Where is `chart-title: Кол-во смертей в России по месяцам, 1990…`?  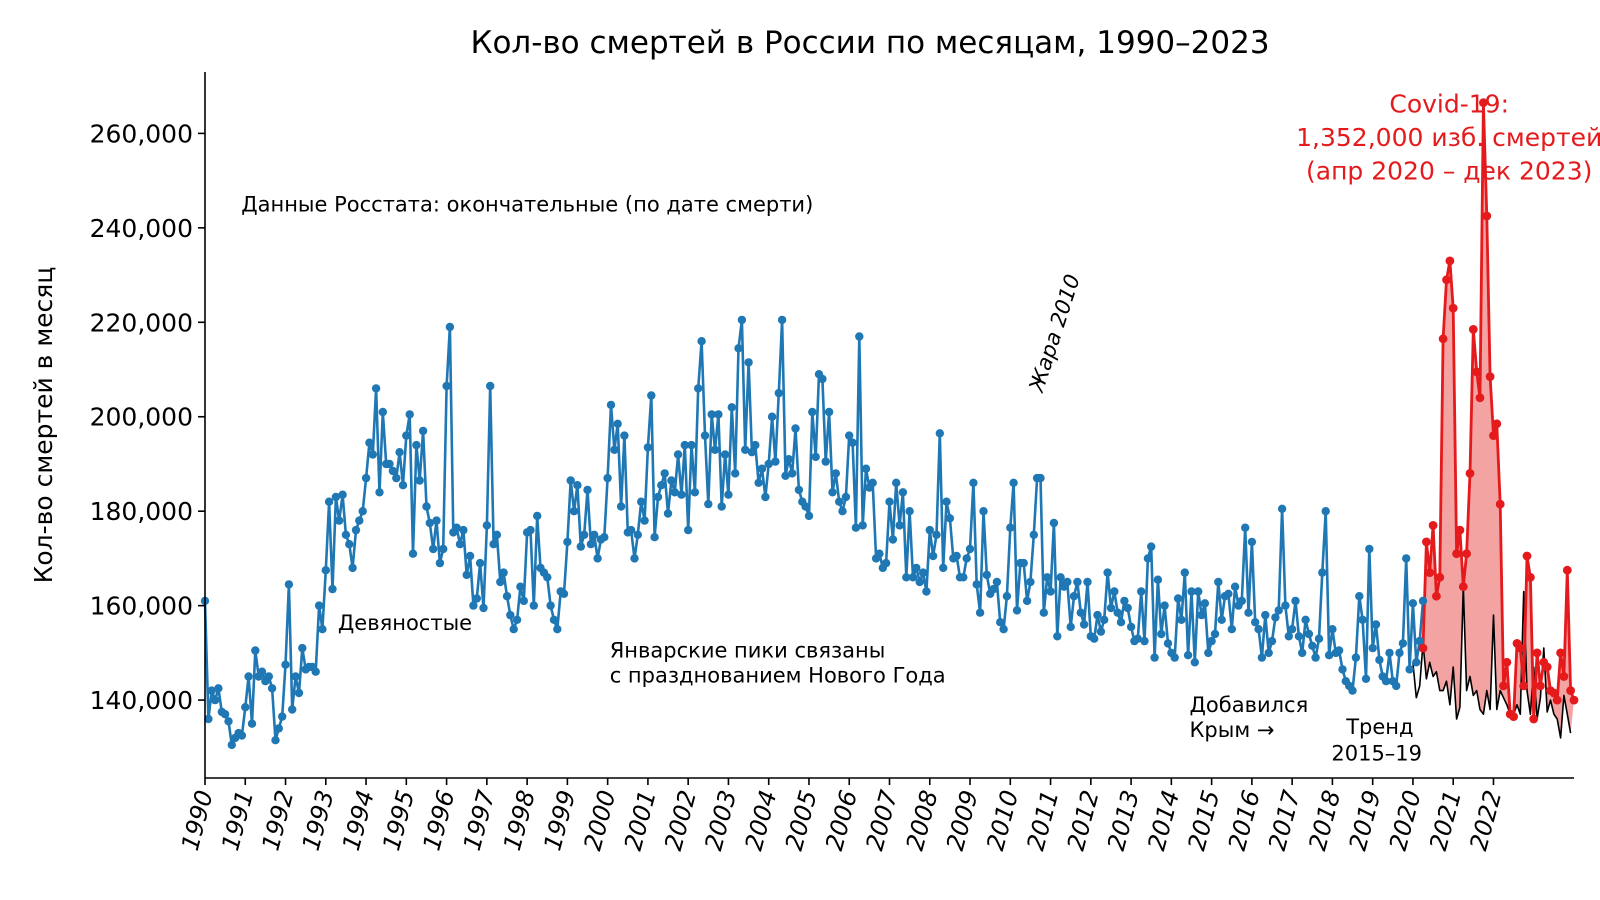
chart-title: Кол-во смертей в России по месяцам, 1990… is located at coordinates (869, 43).